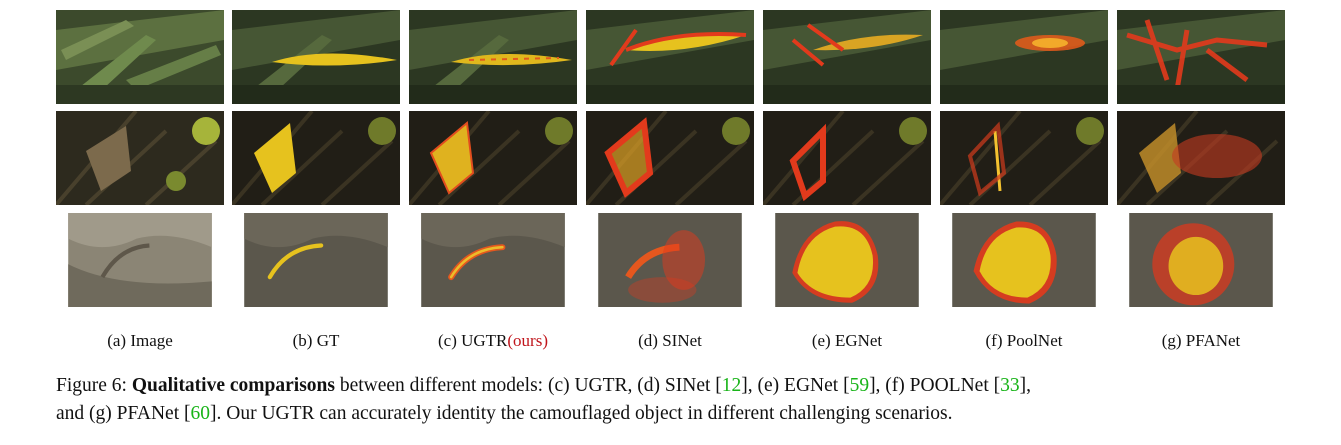 Image resolution: width=1341 pixels, height=445 pixels. I want to click on row3-egnet, so click(847, 260).